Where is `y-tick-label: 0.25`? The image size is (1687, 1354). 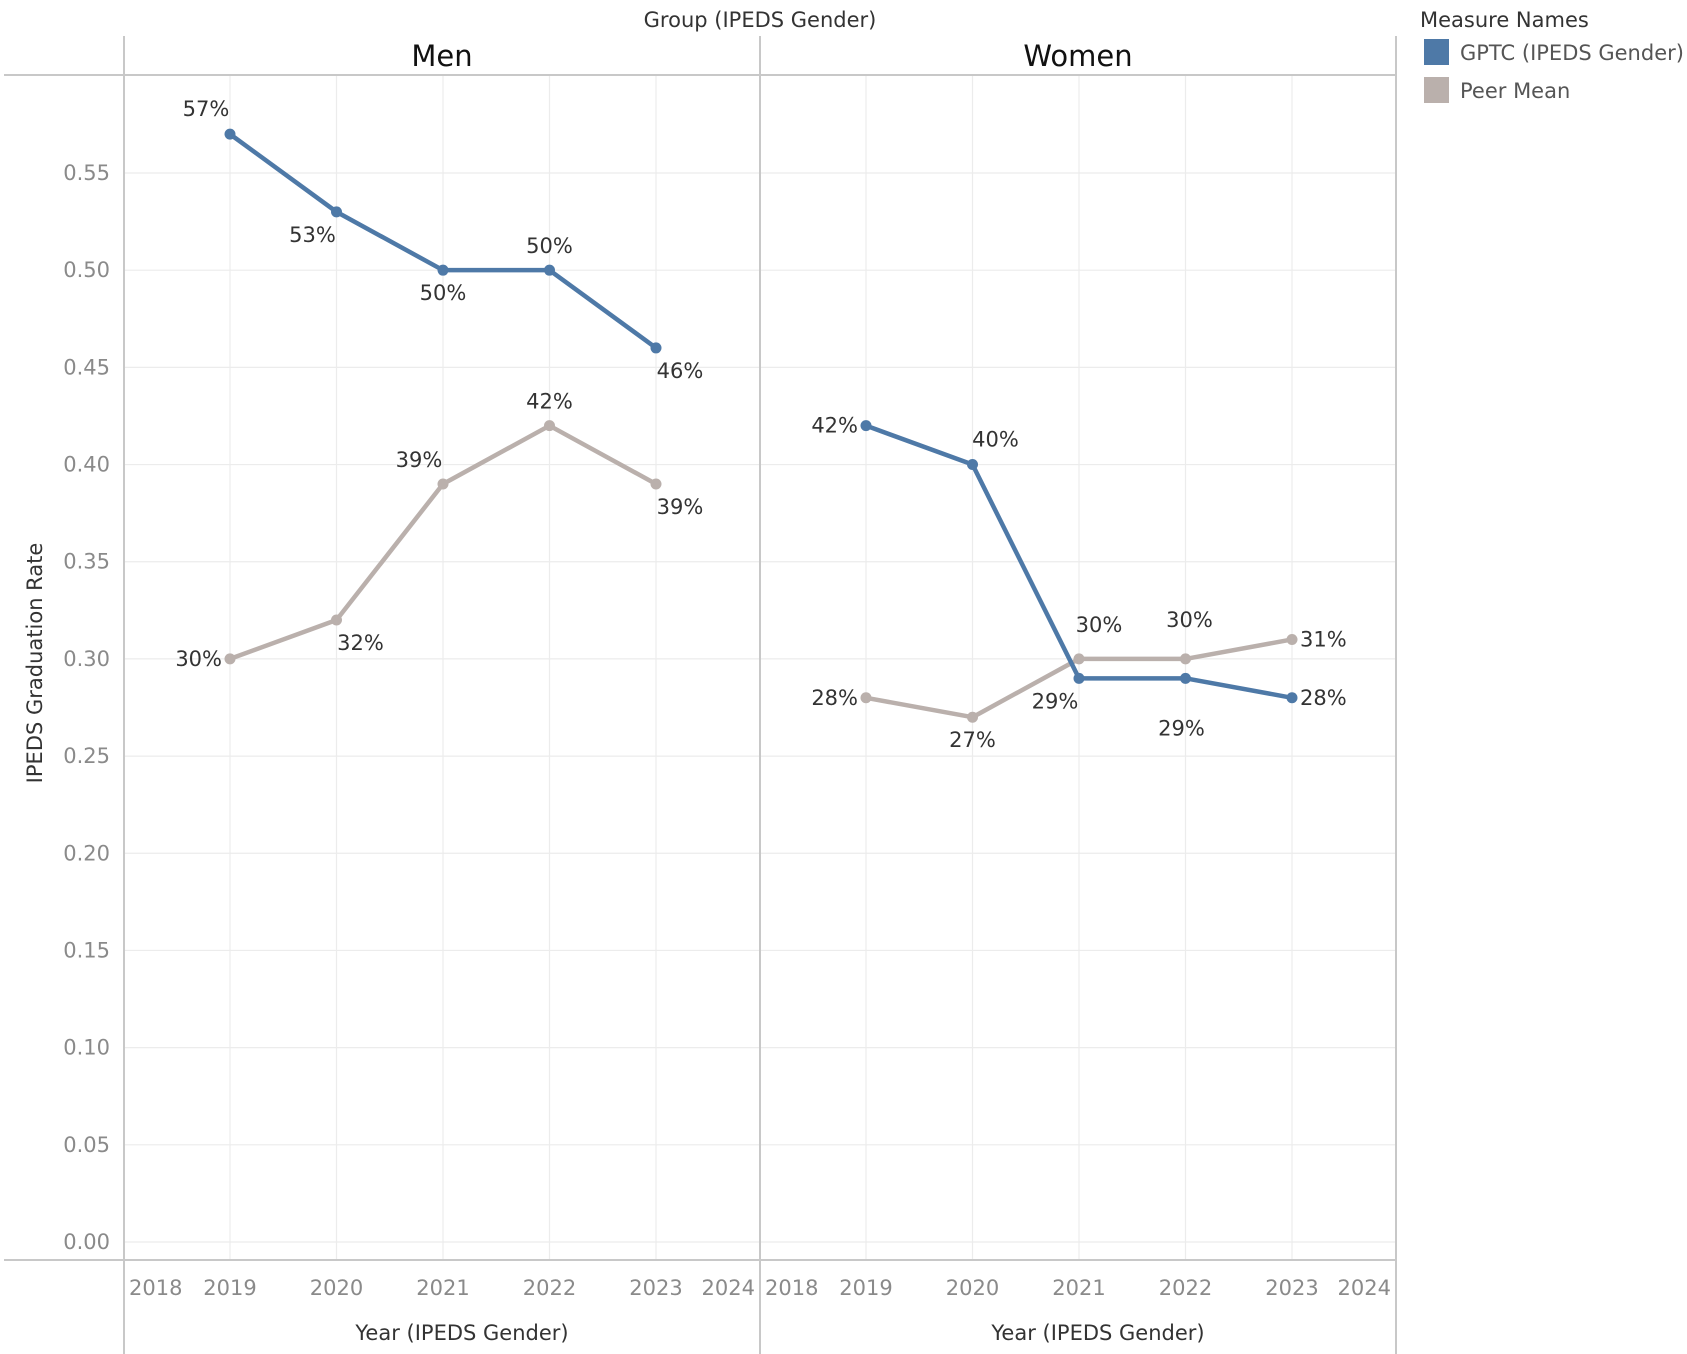
y-tick-label: 0.25 is located at coordinates (86, 756).